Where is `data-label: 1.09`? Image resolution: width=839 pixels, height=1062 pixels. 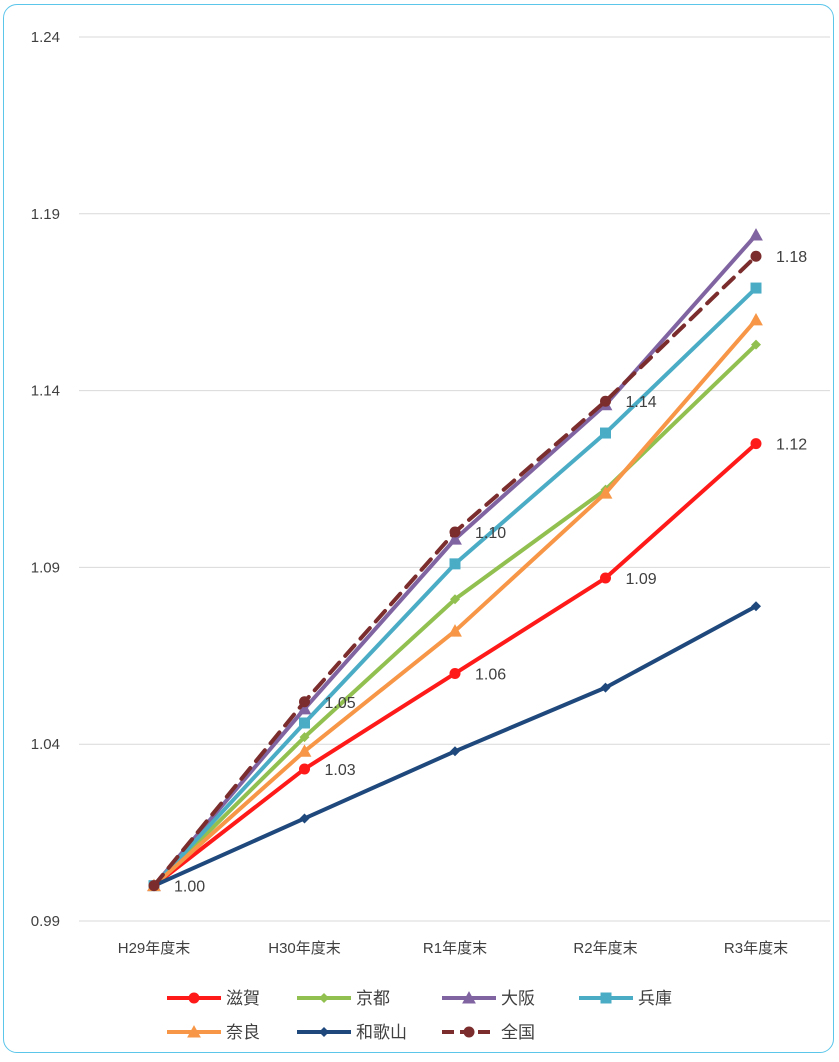
data-label: 1.09 is located at coordinates (641, 579).